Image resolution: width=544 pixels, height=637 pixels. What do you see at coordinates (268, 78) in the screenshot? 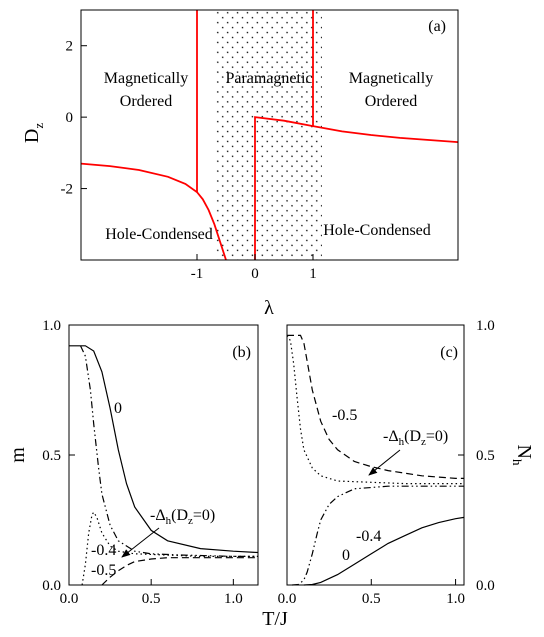
I see `region-label-paramagnetic: Paramagnetic` at bounding box center [268, 78].